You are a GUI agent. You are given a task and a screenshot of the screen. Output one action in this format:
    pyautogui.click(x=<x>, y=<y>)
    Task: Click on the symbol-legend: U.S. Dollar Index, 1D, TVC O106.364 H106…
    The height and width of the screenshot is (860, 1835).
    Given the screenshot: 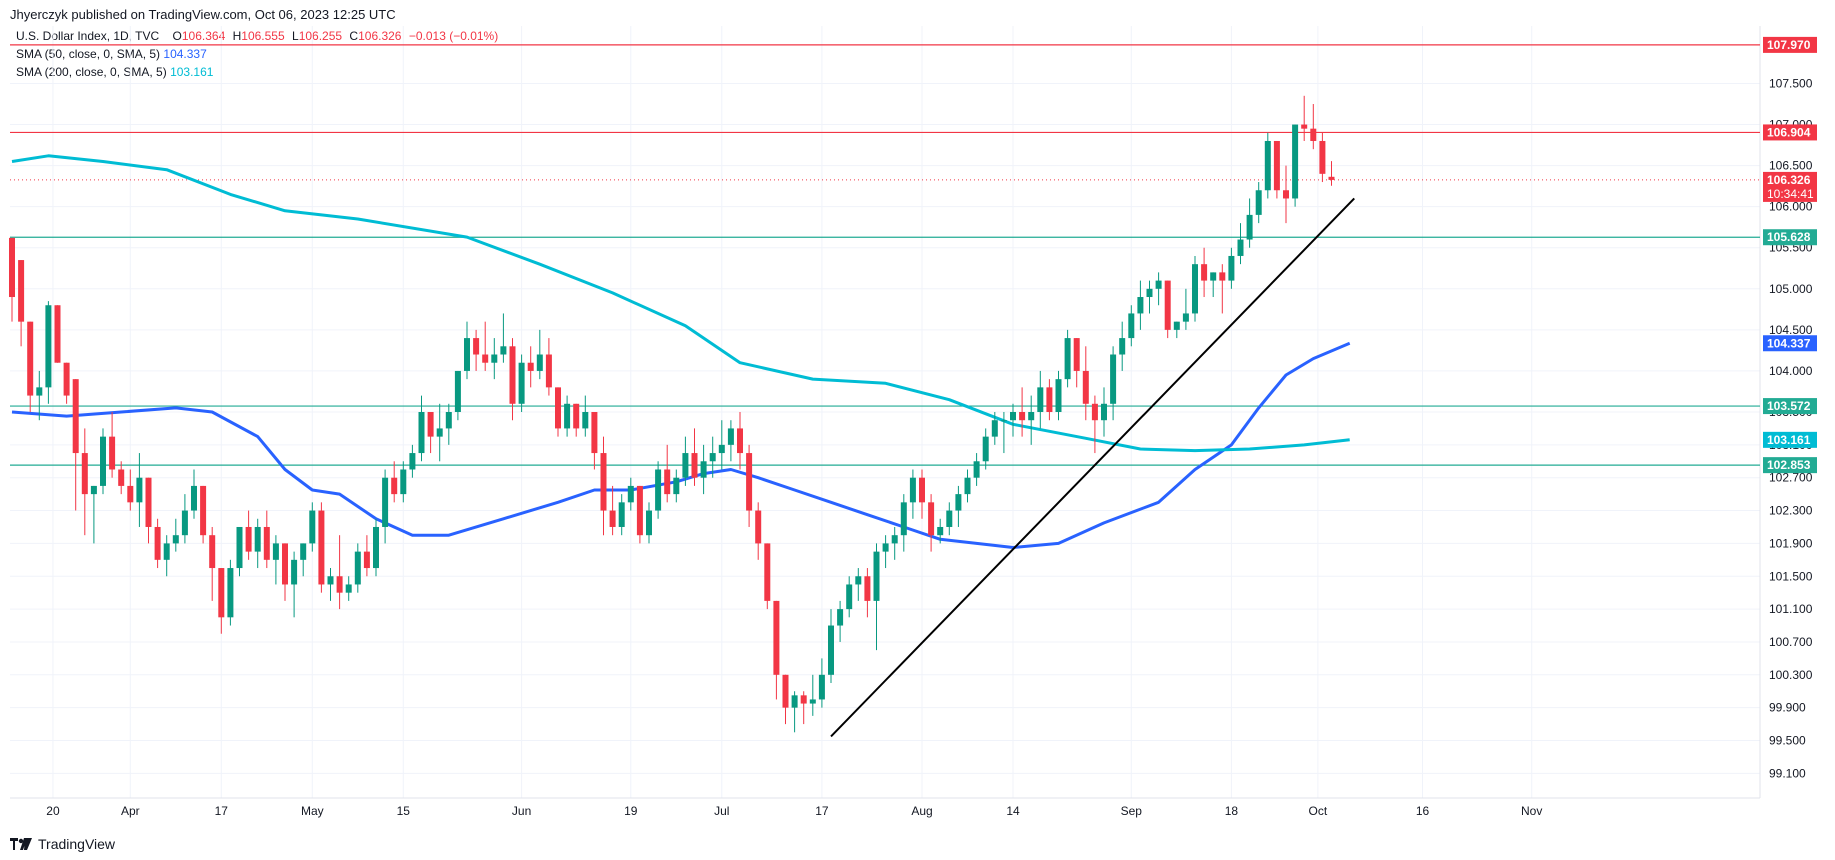 What is the action you would take?
    pyautogui.click(x=257, y=36)
    